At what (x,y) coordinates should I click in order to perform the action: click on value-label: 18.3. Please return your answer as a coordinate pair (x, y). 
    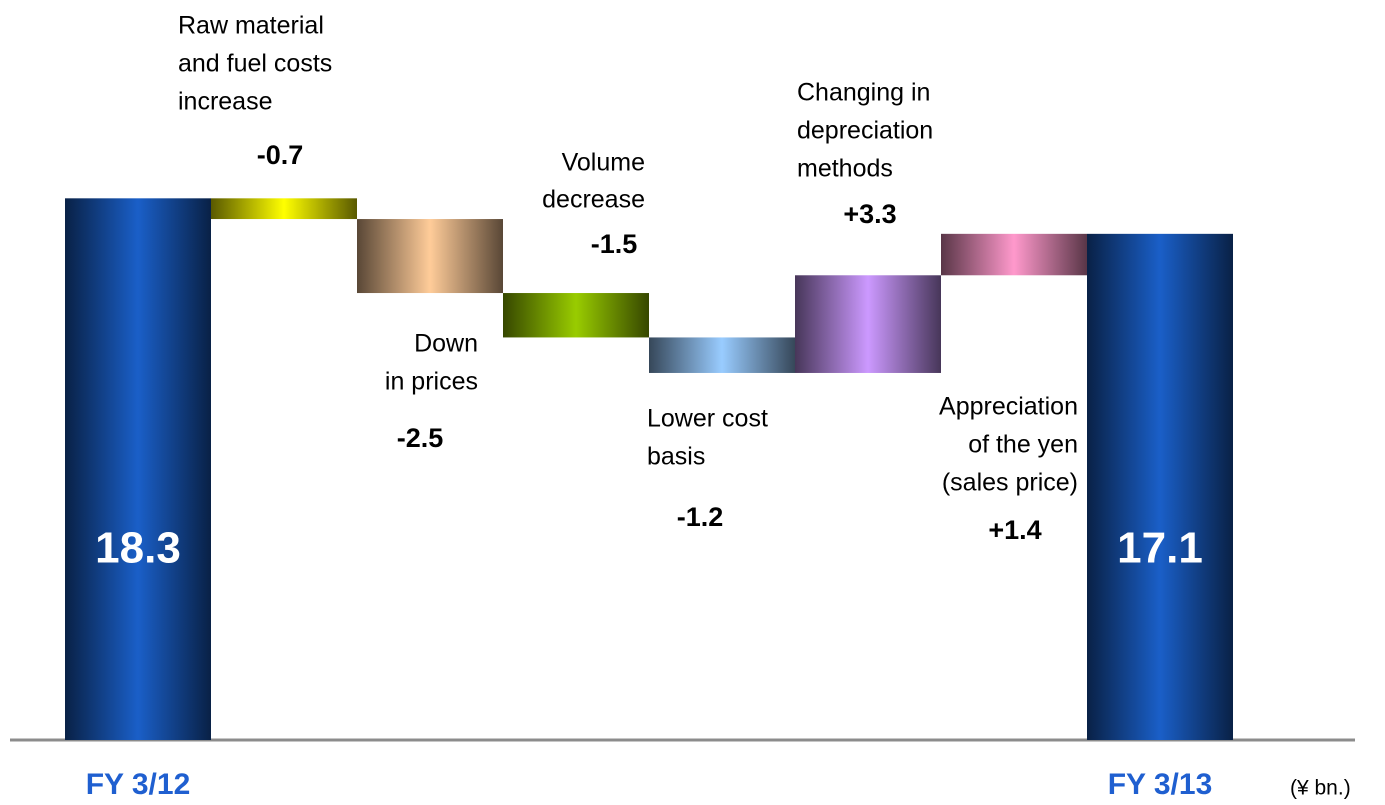
    Looking at the image, I should click on (138, 548).